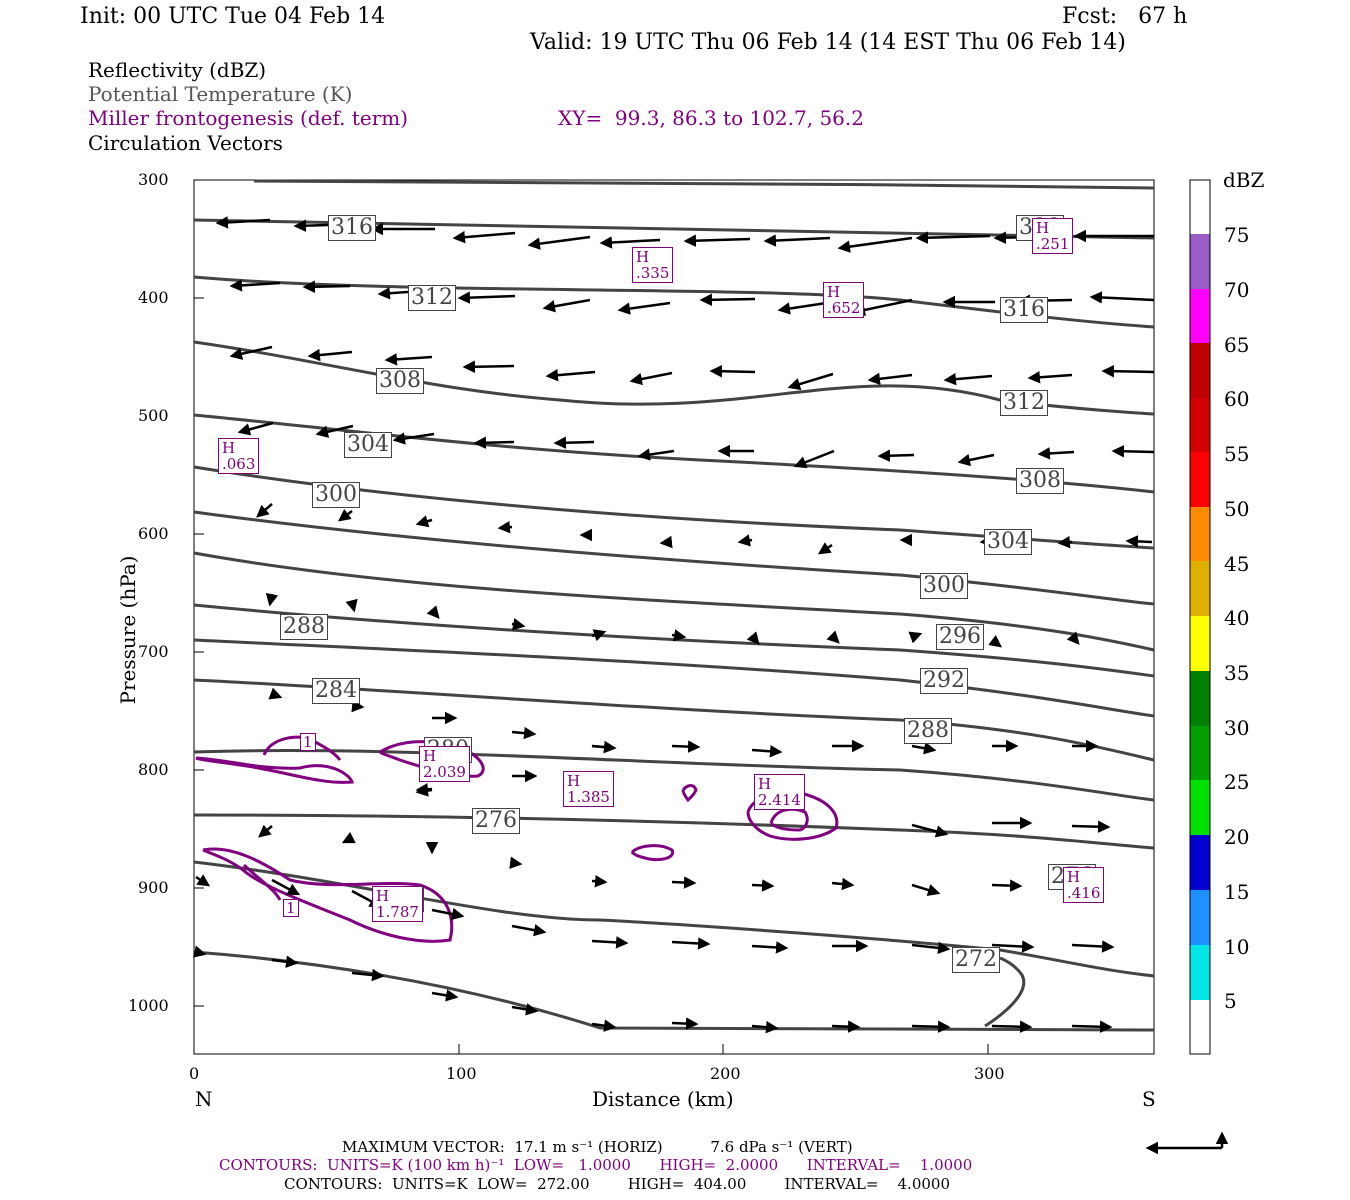  I want to click on theta-label: 284, so click(336, 691).